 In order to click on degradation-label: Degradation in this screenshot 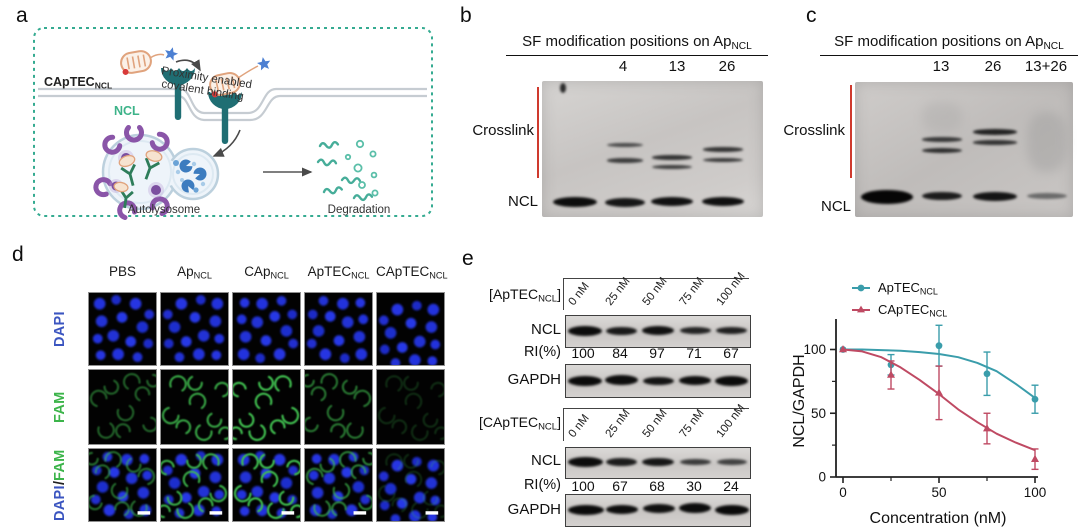, I will do `click(359, 210)`.